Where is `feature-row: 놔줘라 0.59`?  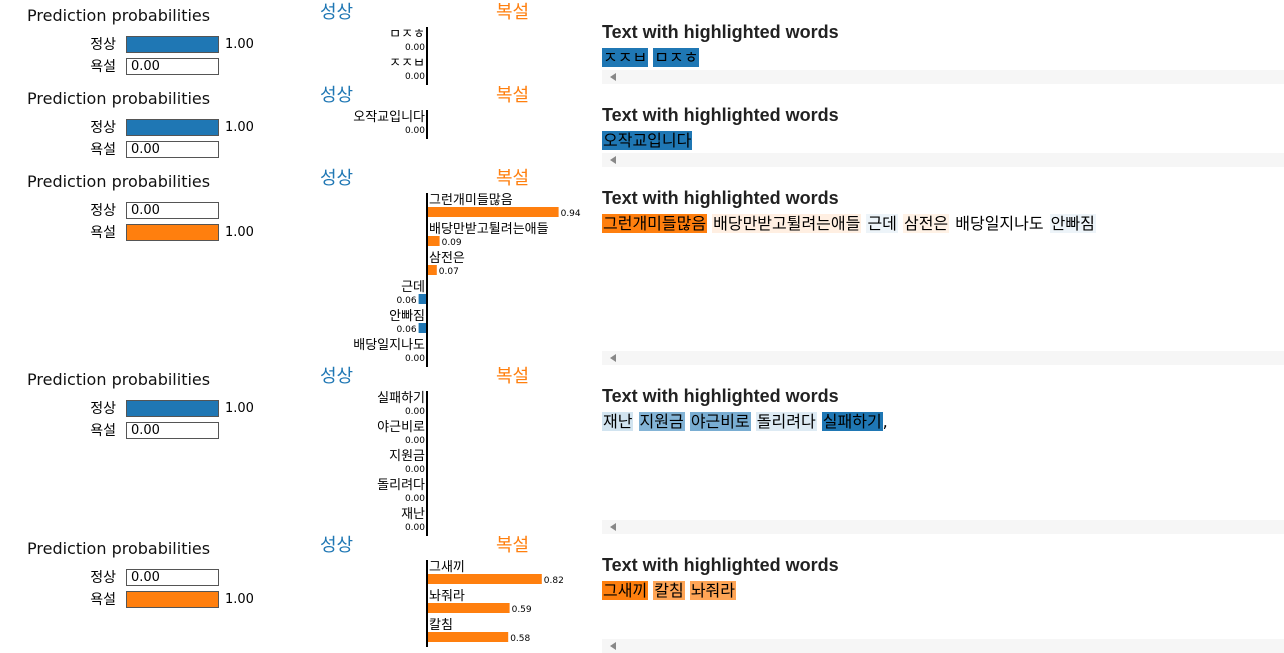
feature-row: 놔줘라 0.59 is located at coordinates (479, 602).